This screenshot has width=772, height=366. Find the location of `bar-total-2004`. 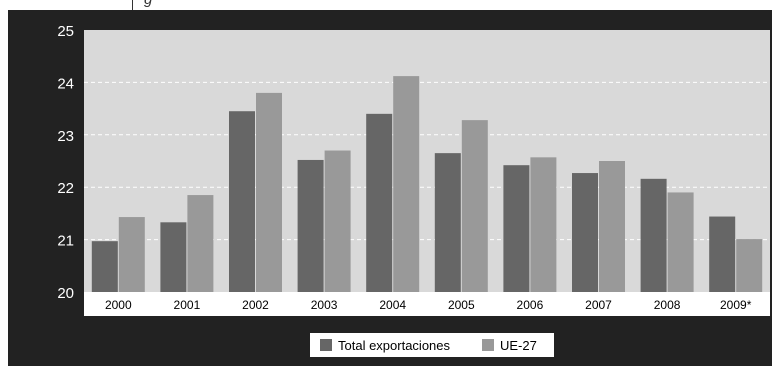

bar-total-2004 is located at coordinates (379, 202).